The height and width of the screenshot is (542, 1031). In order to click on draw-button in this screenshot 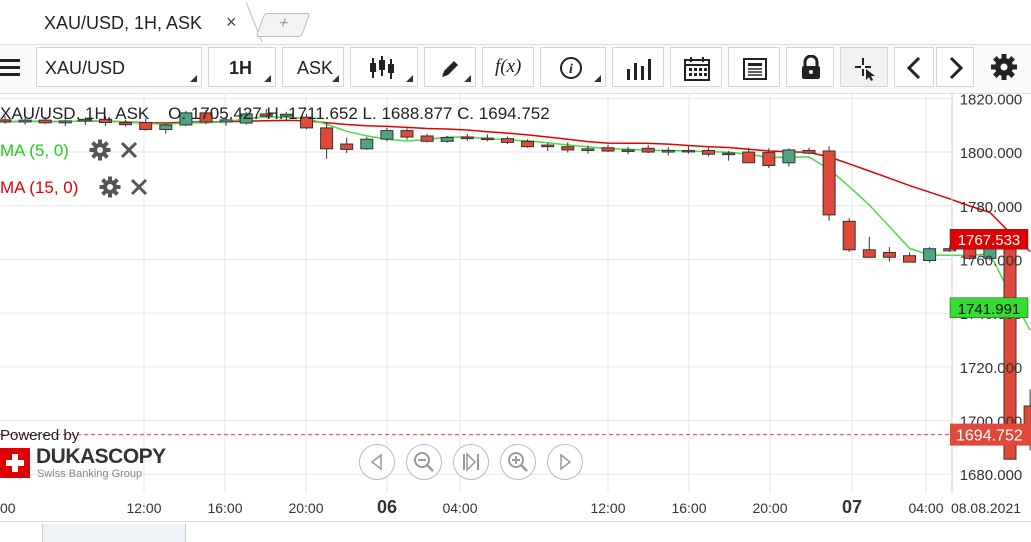, I will do `click(450, 67)`.